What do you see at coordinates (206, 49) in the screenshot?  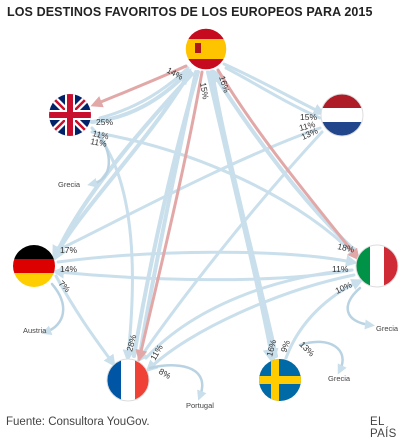 I see `spain-flag-icon` at bounding box center [206, 49].